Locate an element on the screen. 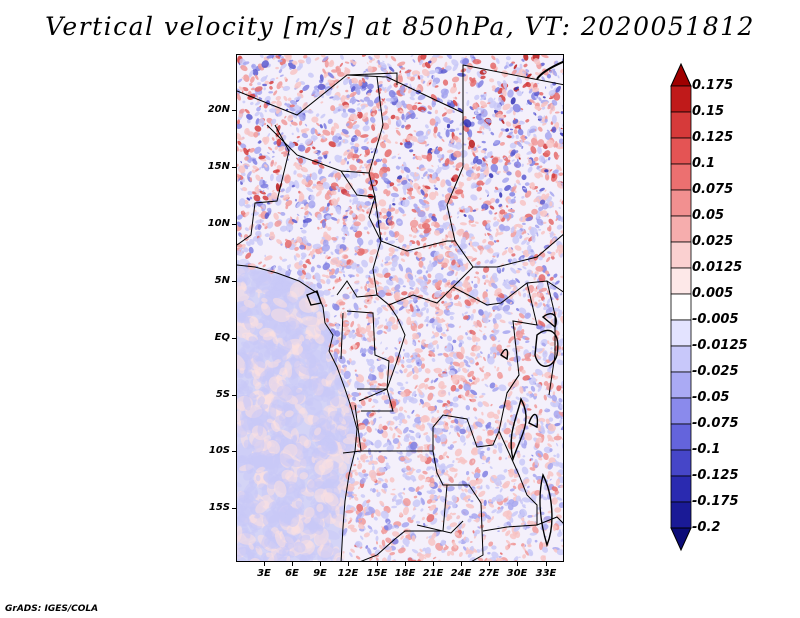 The width and height of the screenshot is (800, 618). colorbar-level-label: 0.175 is located at coordinates (713, 85).